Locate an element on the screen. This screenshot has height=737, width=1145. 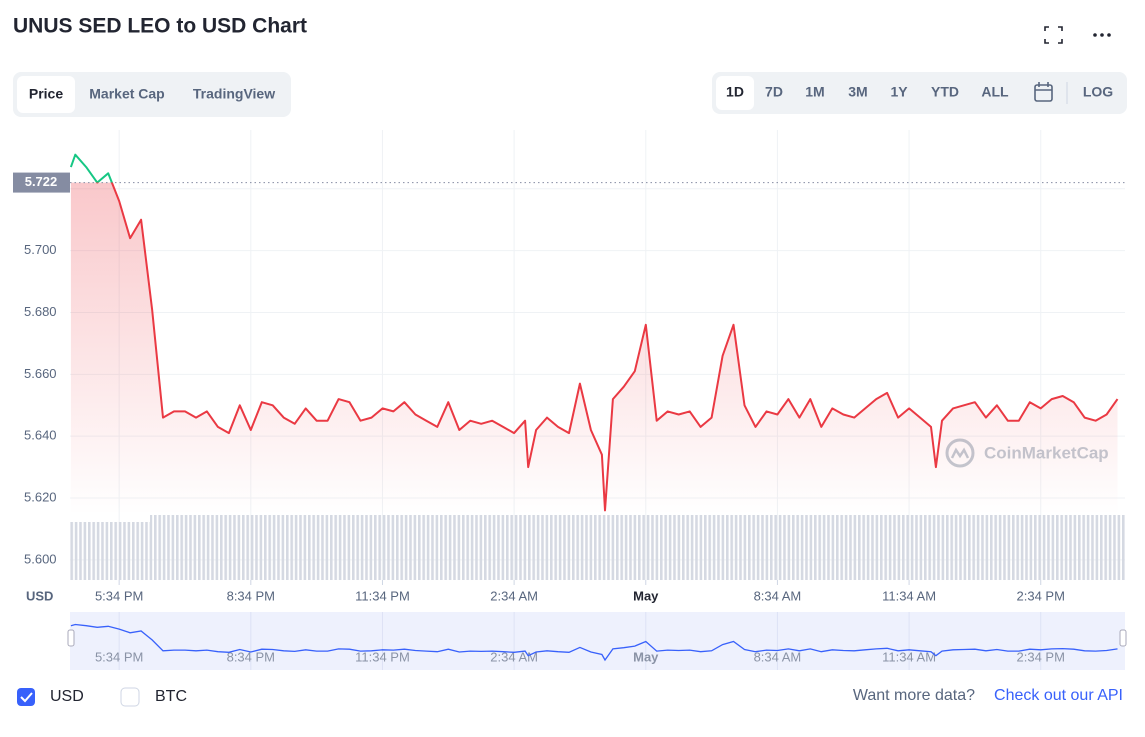
active-range-bg is located at coordinates (735, 93).